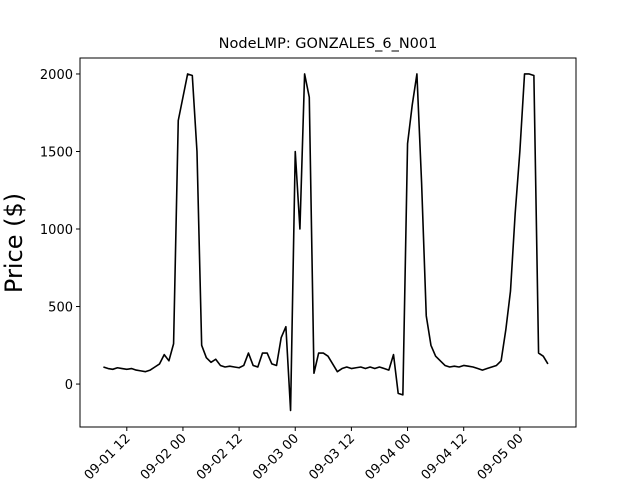 The width and height of the screenshot is (640, 480). I want to click on x-tick-label: 09-04 12, so click(445, 455).